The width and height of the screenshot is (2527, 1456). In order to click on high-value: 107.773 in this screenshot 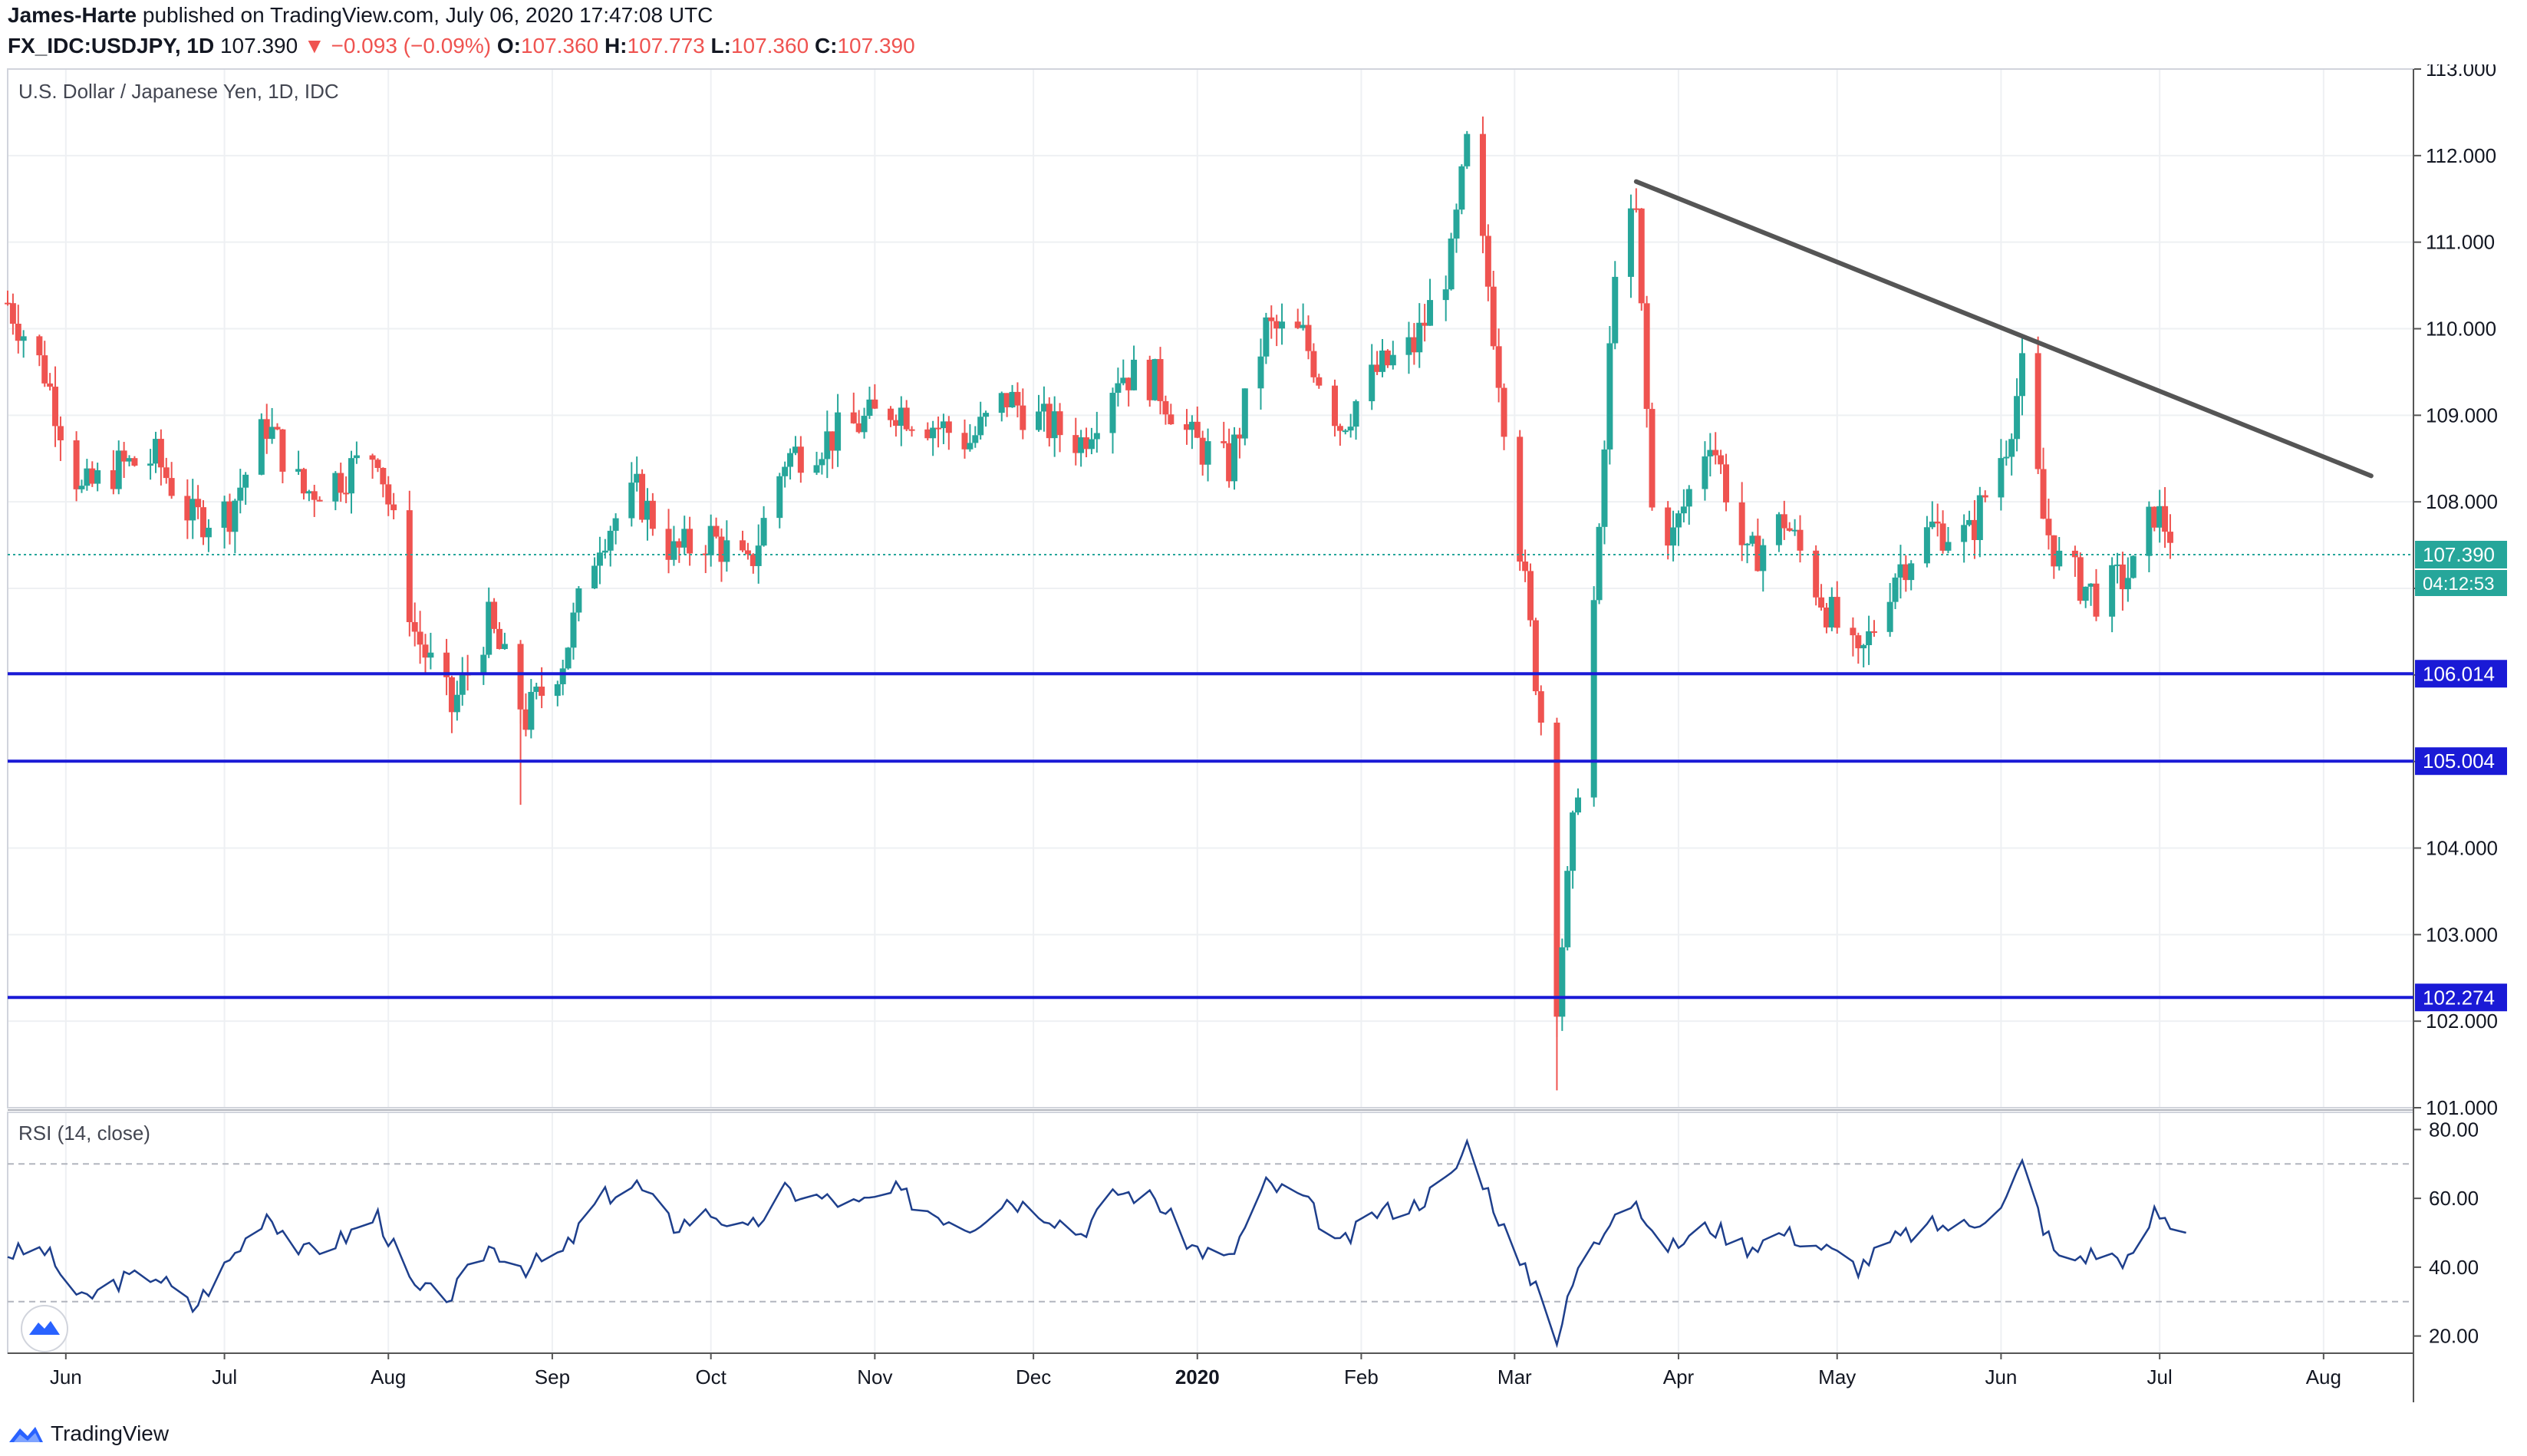, I will do `click(666, 46)`.